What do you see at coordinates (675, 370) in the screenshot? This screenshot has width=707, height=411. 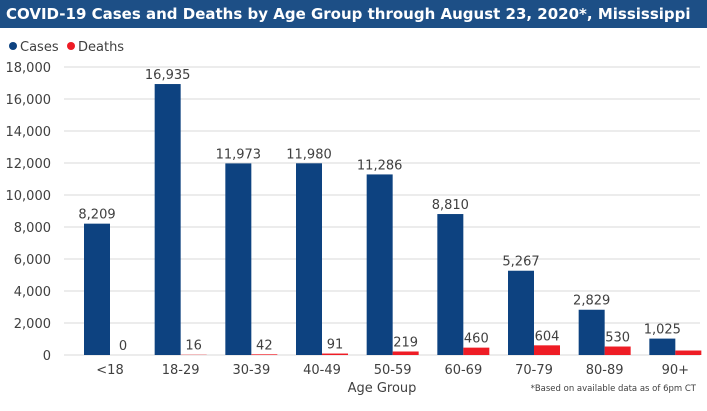 I see `x-tick-label: 90+` at bounding box center [675, 370].